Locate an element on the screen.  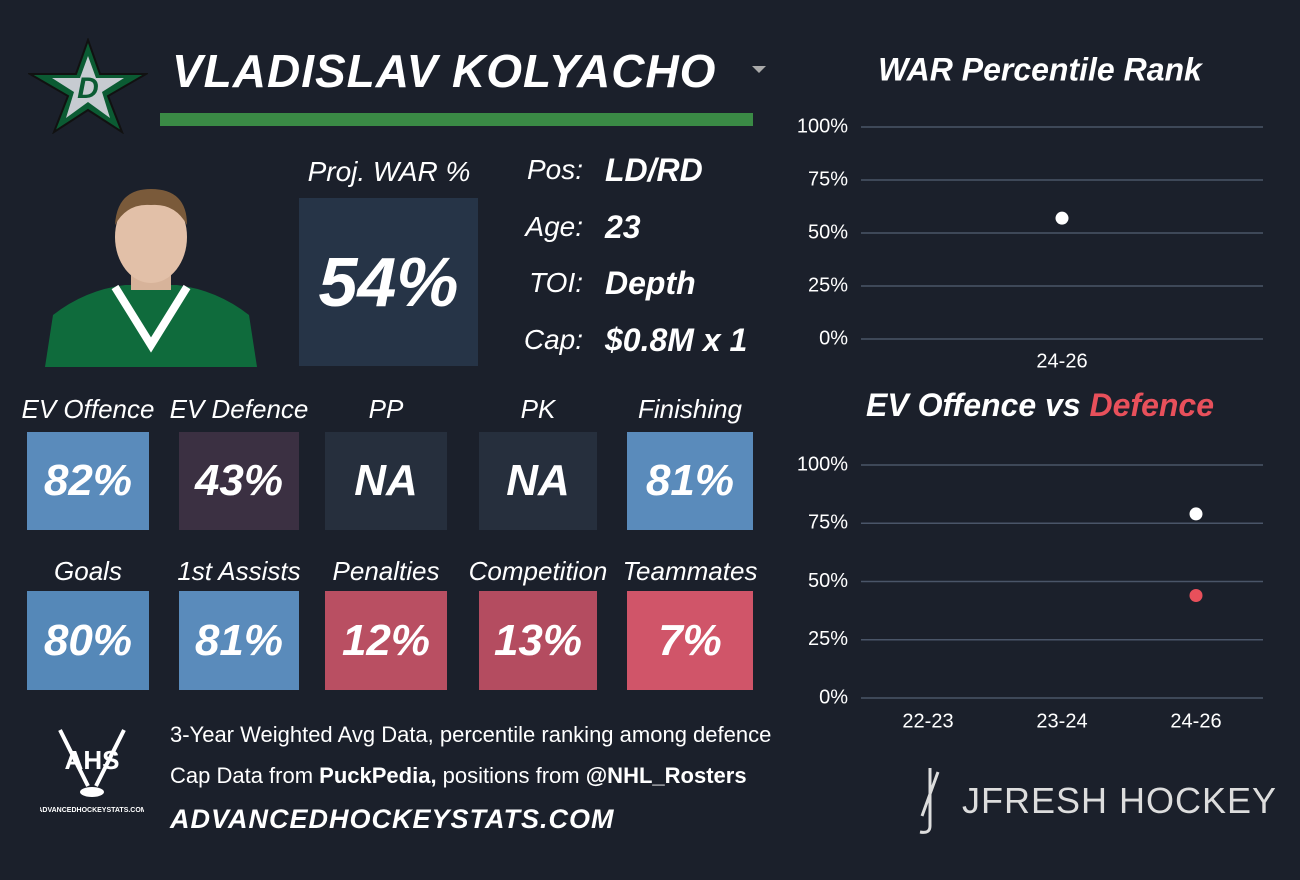
x-tick-label: 22-23 is located at coordinates (927, 721).